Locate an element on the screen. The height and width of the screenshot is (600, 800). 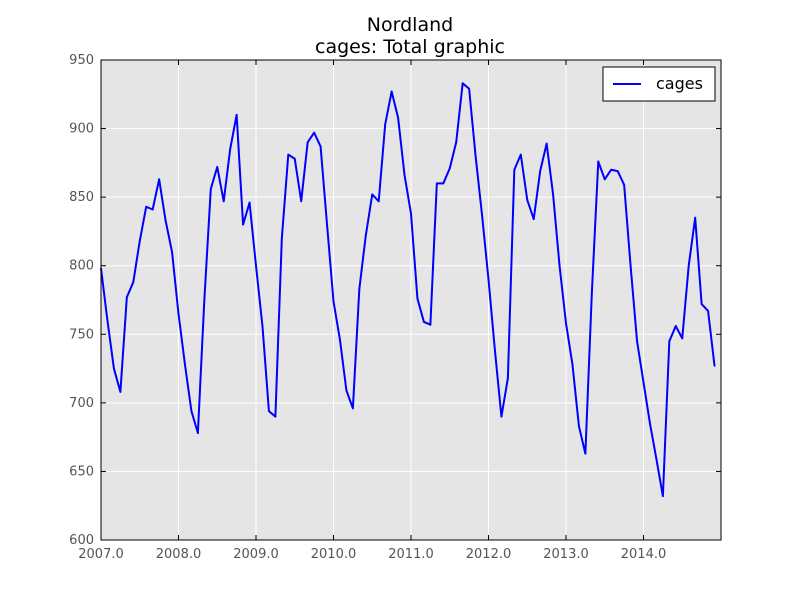
y-tick-label: 750 is located at coordinates (81, 334).